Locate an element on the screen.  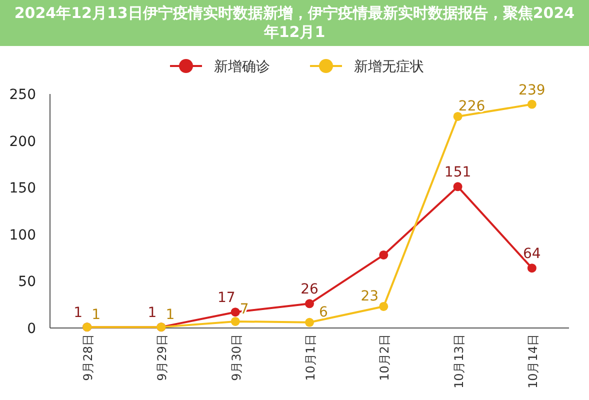
x-tick-label: 10月1日 is located at coordinates (311, 357).